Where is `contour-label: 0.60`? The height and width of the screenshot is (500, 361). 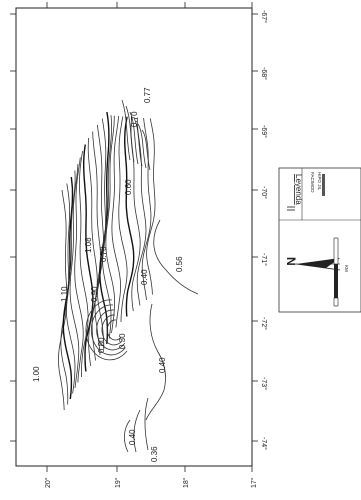 contour-label: 0.60 is located at coordinates (128, 187).